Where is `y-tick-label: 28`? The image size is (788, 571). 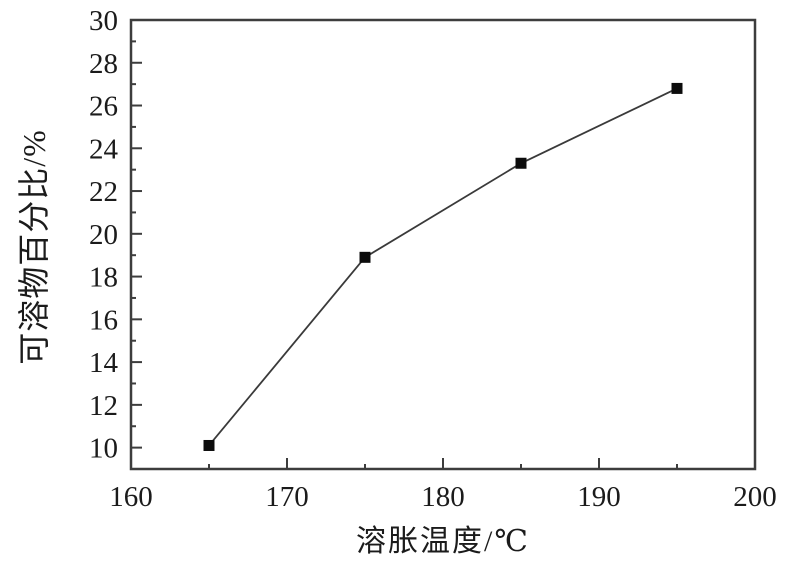 y-tick-label: 28 is located at coordinates (103, 64).